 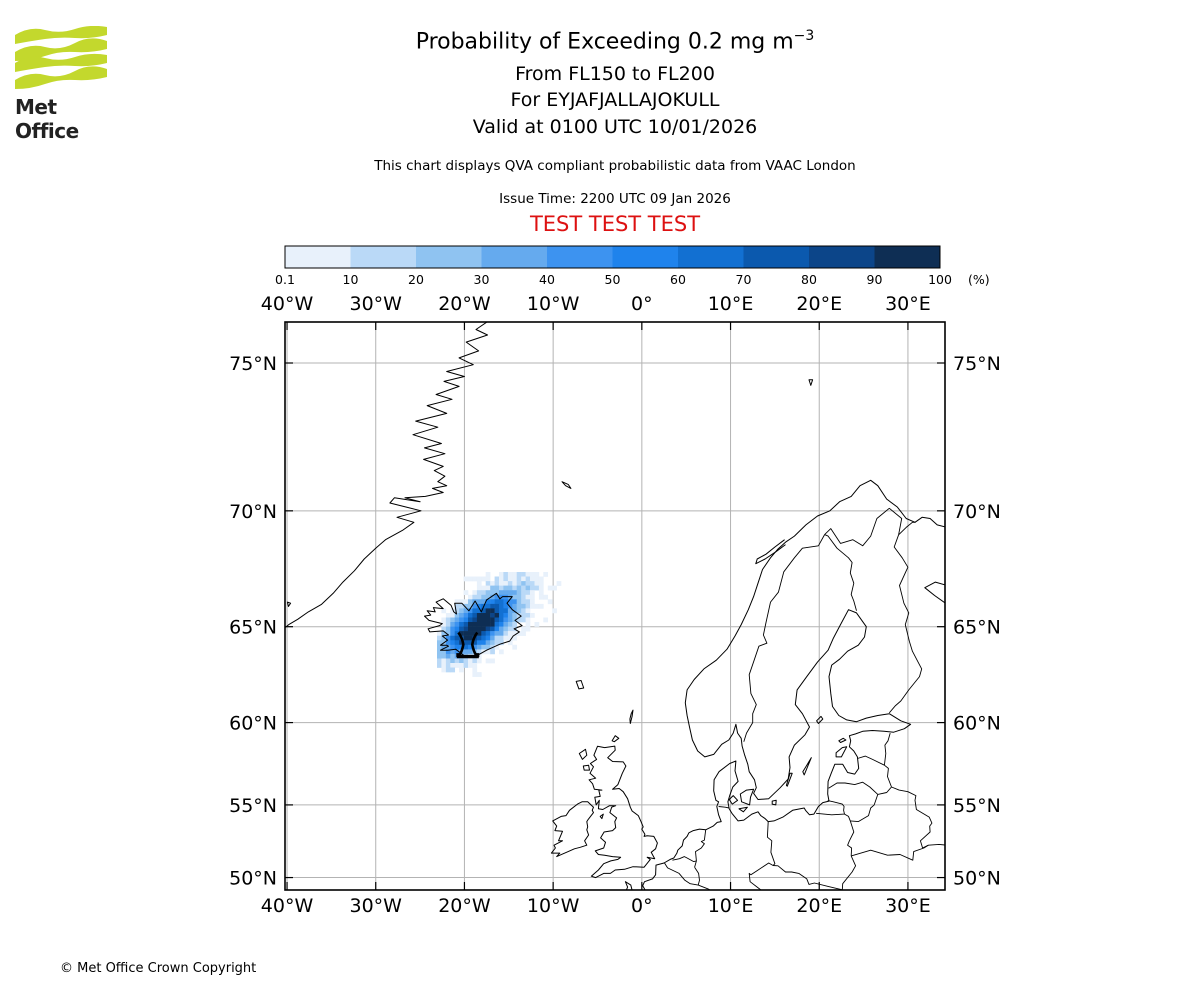 I want to click on coastline-greenland, so click(x=386, y=475).